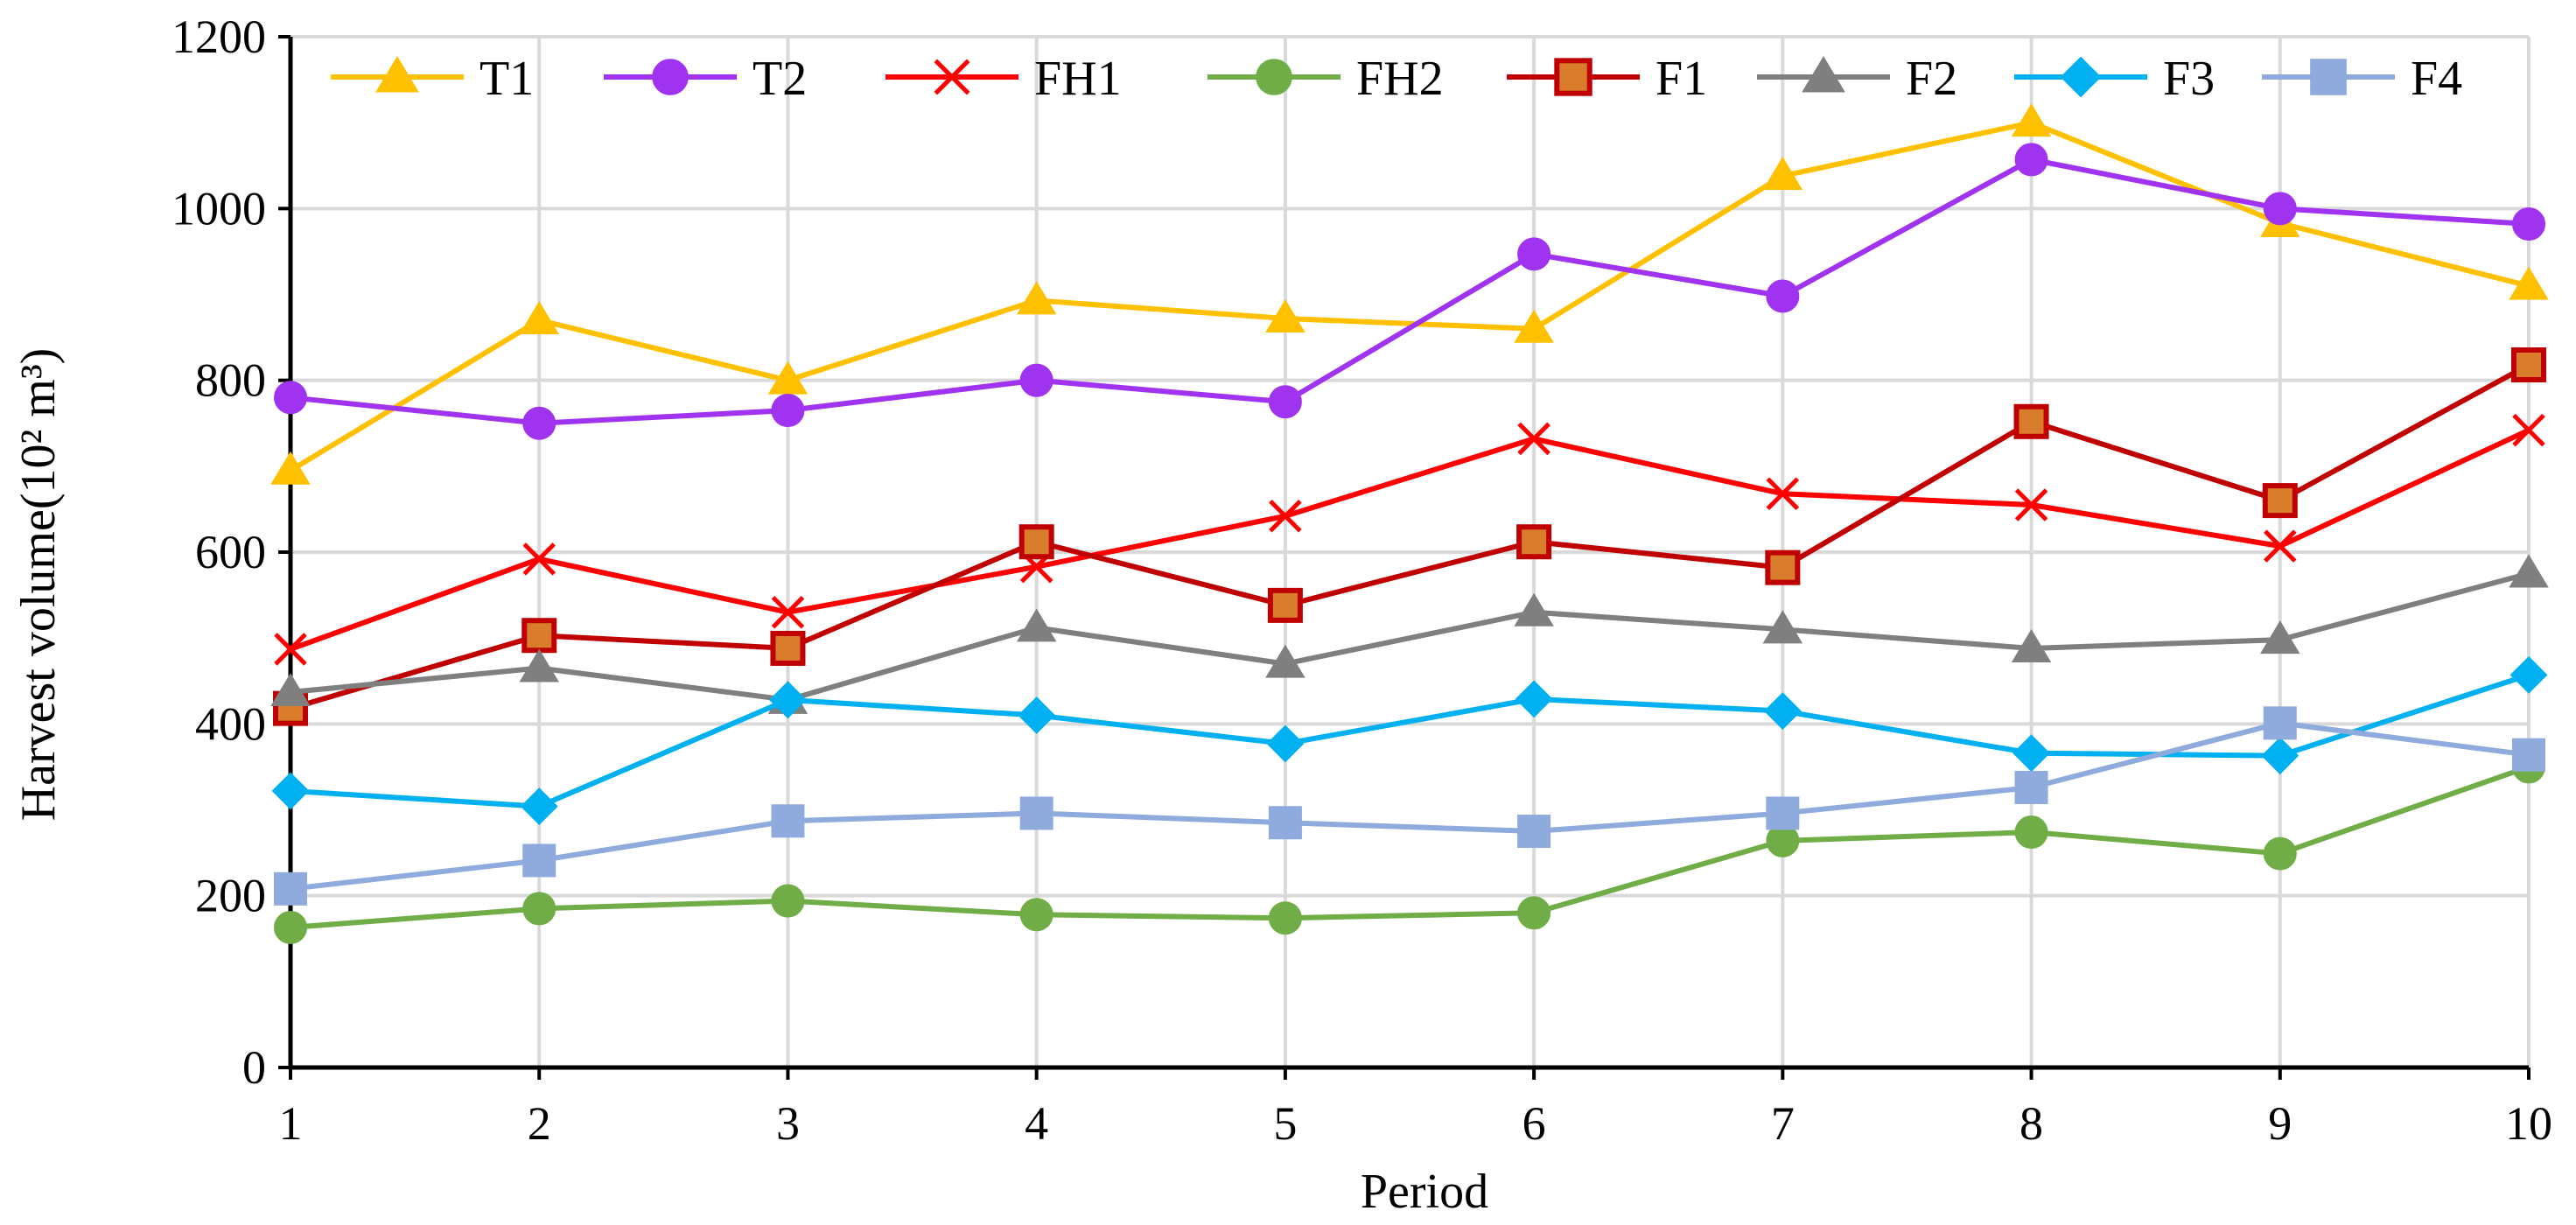  What do you see at coordinates (1424, 1192) in the screenshot?
I see `x-axis-label: Period` at bounding box center [1424, 1192].